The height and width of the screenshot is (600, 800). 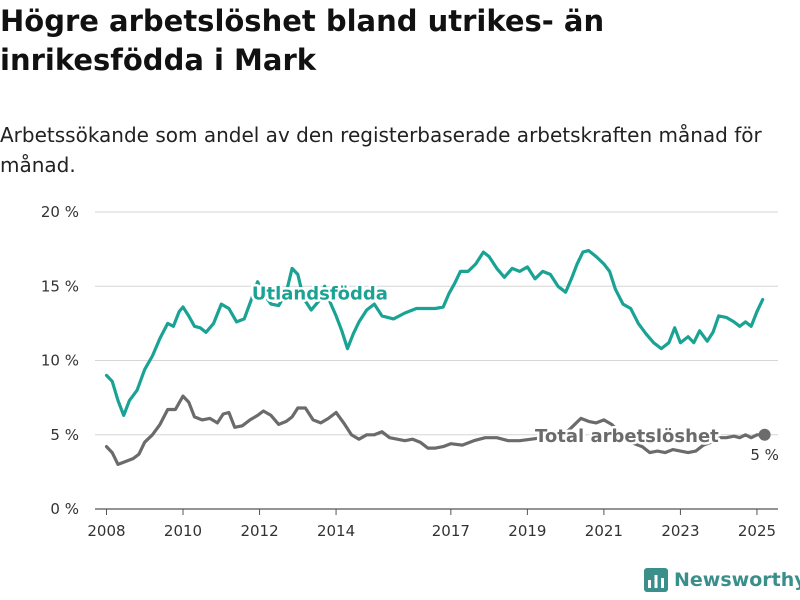 What do you see at coordinates (435, 430) in the screenshot?
I see `series-line-total` at bounding box center [435, 430].